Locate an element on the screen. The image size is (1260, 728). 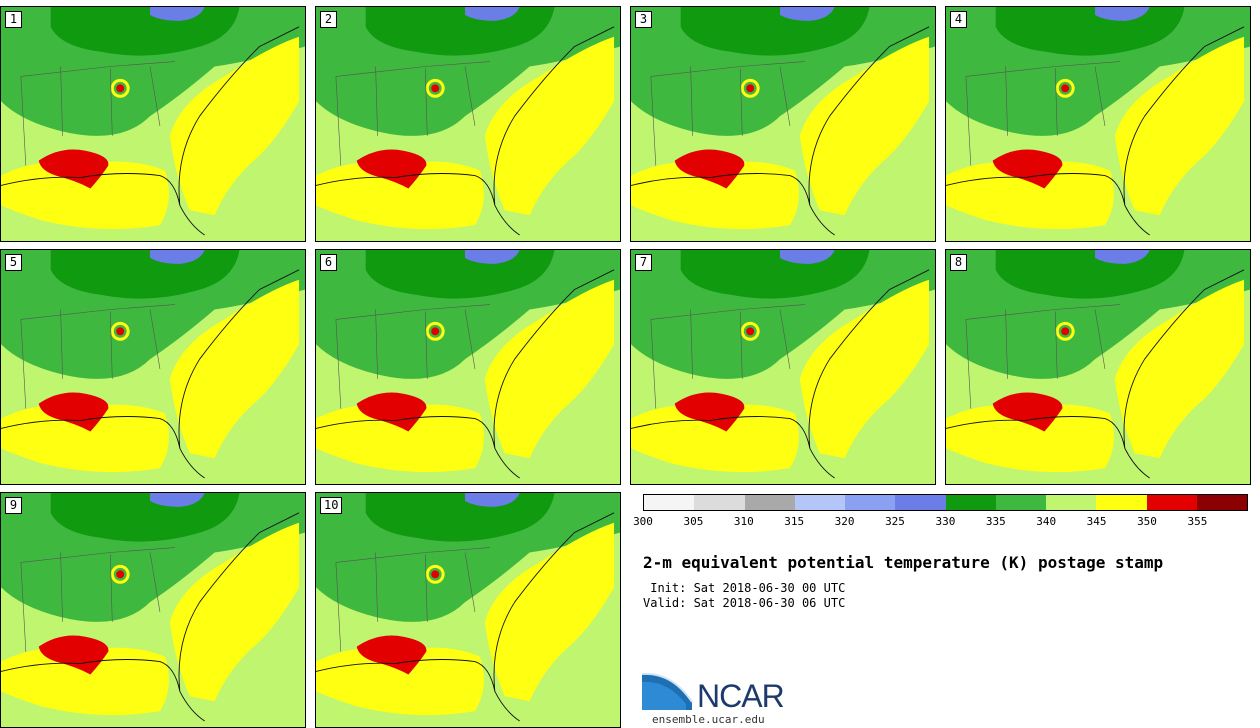
member-number: 10 is located at coordinates (331, 505).